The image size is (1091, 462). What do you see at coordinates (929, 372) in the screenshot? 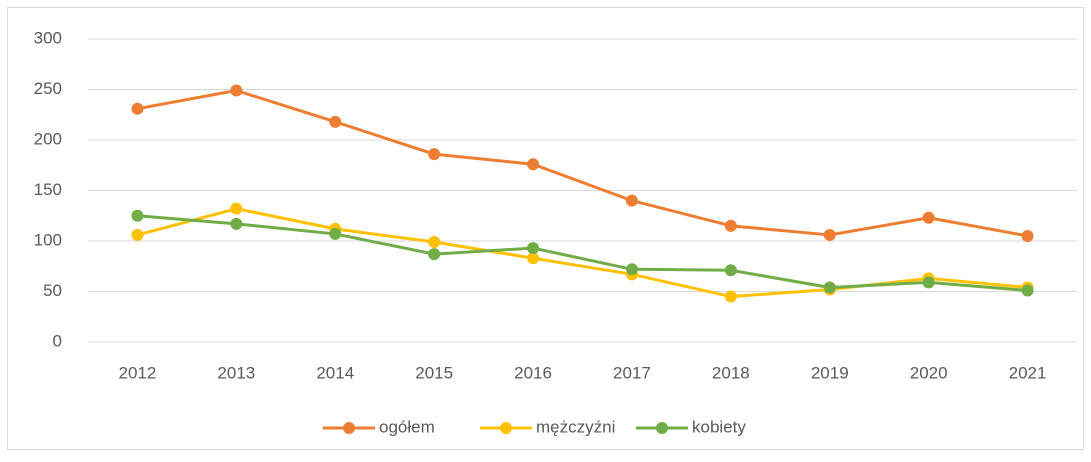
I see `x-tick-label: 2020` at bounding box center [929, 372].